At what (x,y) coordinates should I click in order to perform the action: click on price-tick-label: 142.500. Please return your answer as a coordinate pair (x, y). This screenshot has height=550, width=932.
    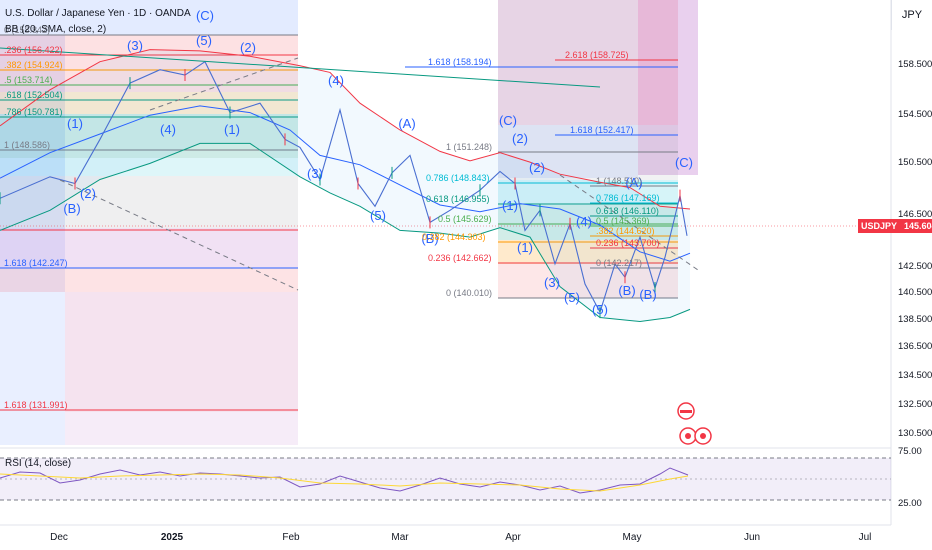
    Looking at the image, I should click on (915, 266).